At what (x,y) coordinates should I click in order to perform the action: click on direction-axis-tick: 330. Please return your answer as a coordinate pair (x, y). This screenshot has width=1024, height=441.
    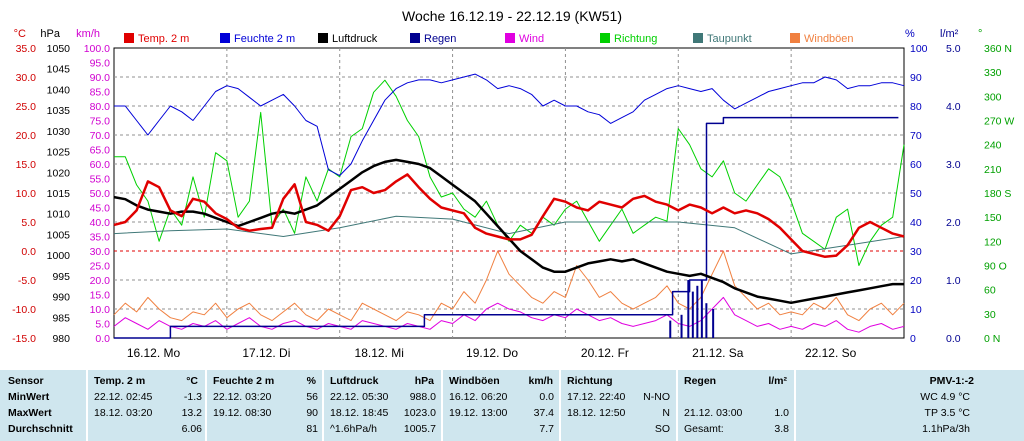
    Looking at the image, I should click on (993, 73).